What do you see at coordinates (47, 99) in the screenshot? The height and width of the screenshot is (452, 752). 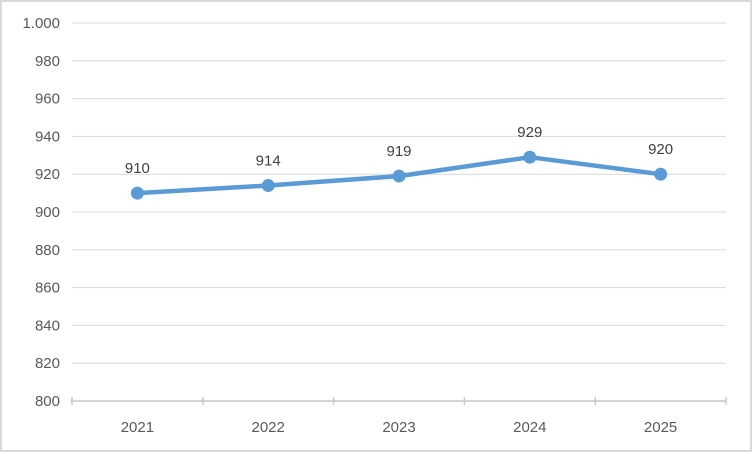 I see `y-axis-label: 960` at bounding box center [47, 99].